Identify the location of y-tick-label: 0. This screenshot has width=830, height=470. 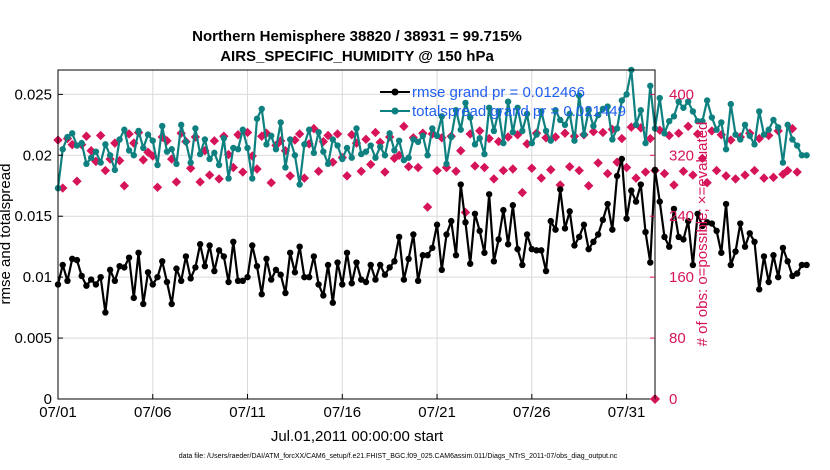
(48, 399).